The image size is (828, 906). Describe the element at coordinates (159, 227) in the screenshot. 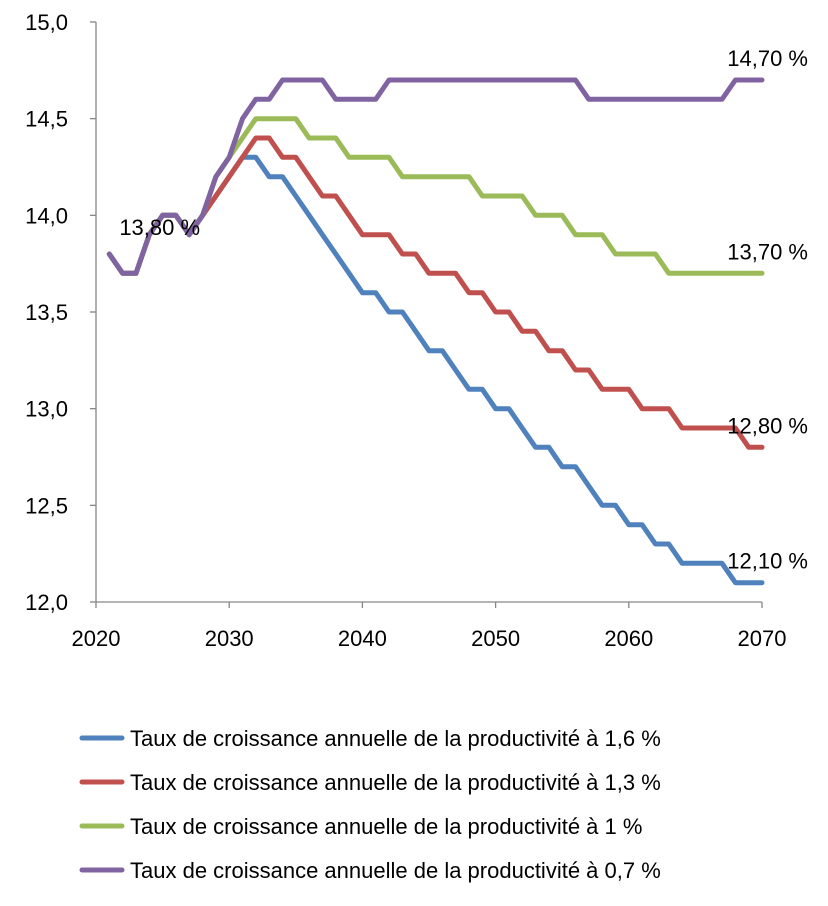

I see `data-label: 13,80 %` at that location.